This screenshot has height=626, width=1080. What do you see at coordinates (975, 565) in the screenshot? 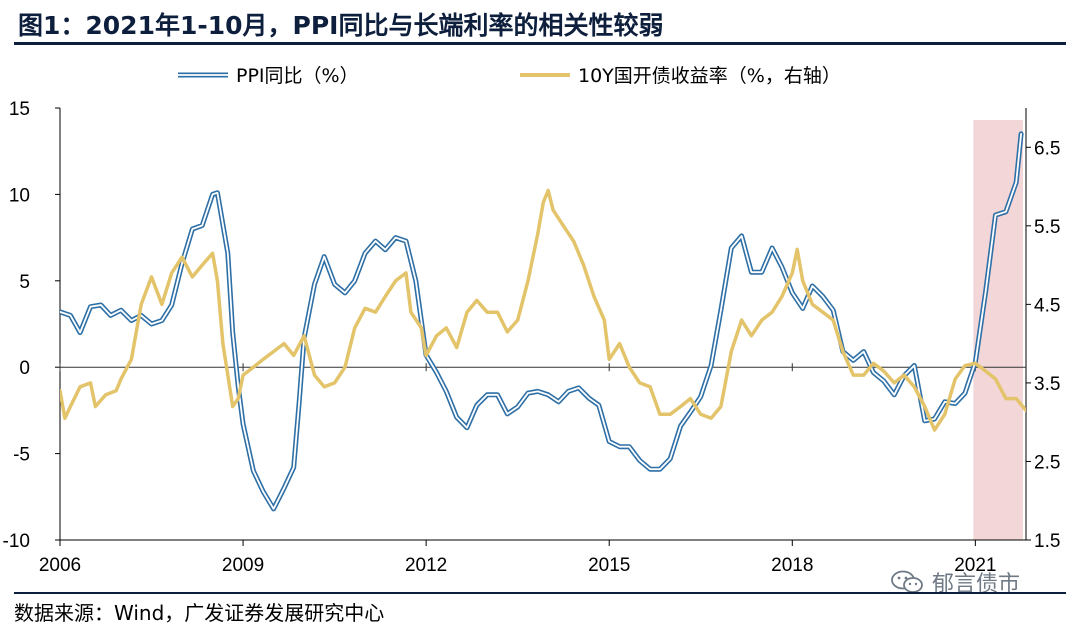
I see `x-tick-label: 2021` at bounding box center [975, 565].